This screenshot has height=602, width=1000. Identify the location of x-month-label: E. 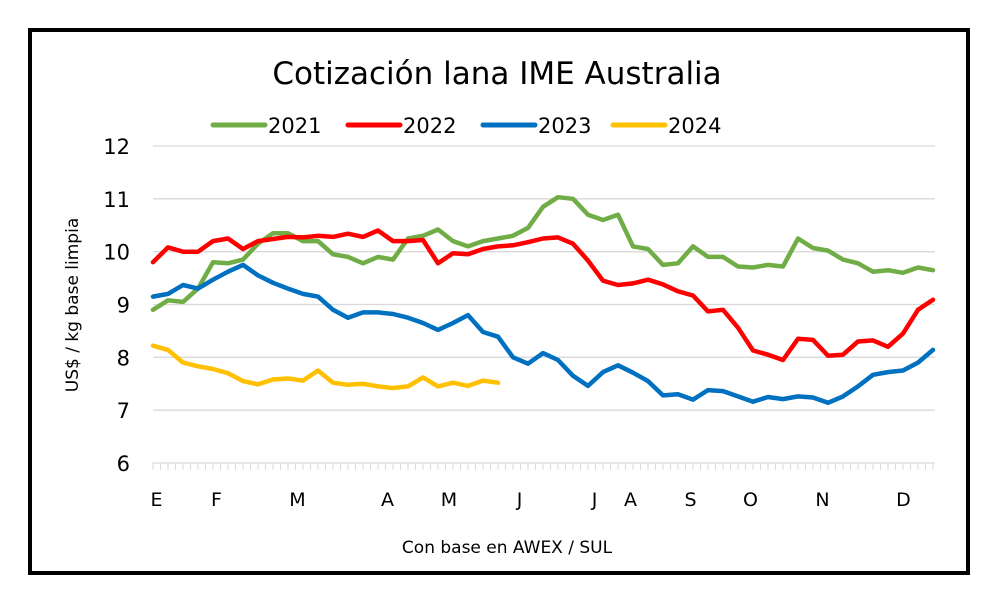
(156, 500).